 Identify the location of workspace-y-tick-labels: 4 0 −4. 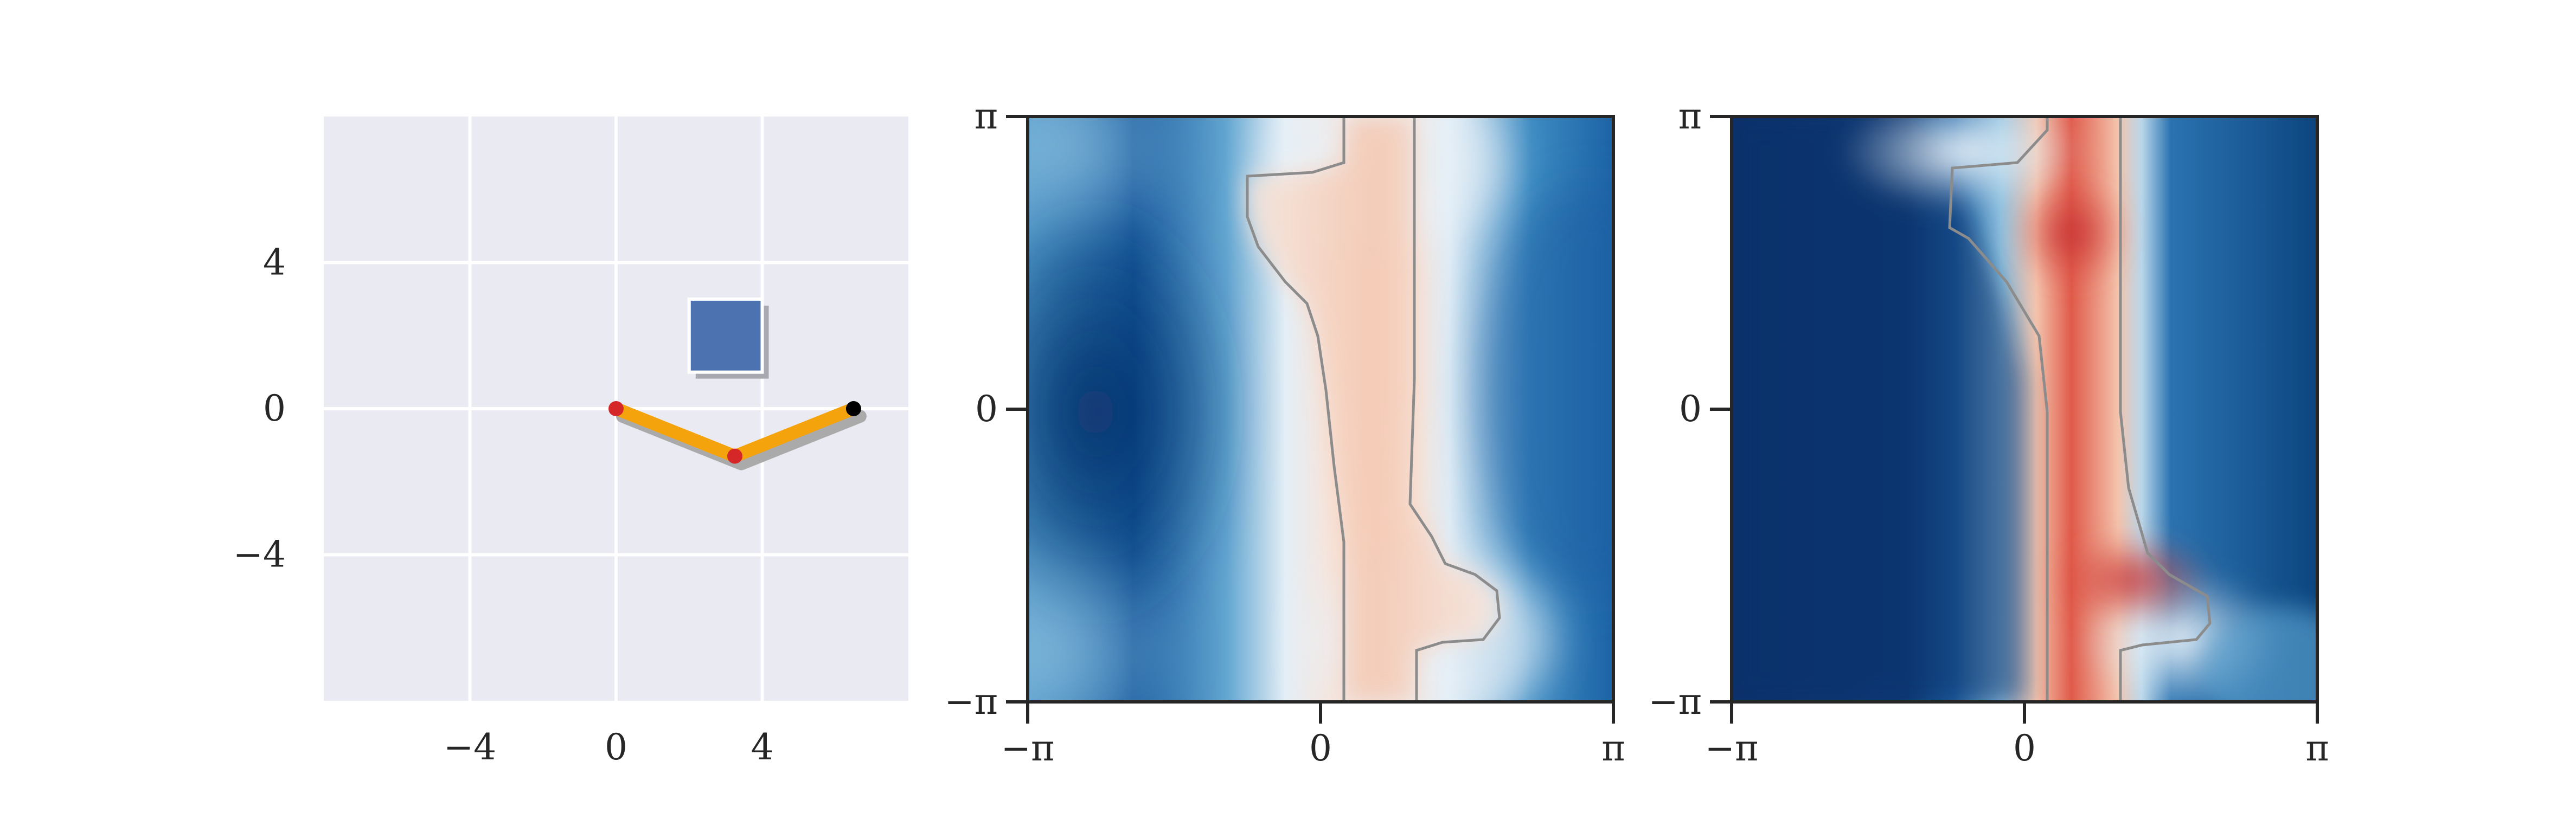
(259, 409).